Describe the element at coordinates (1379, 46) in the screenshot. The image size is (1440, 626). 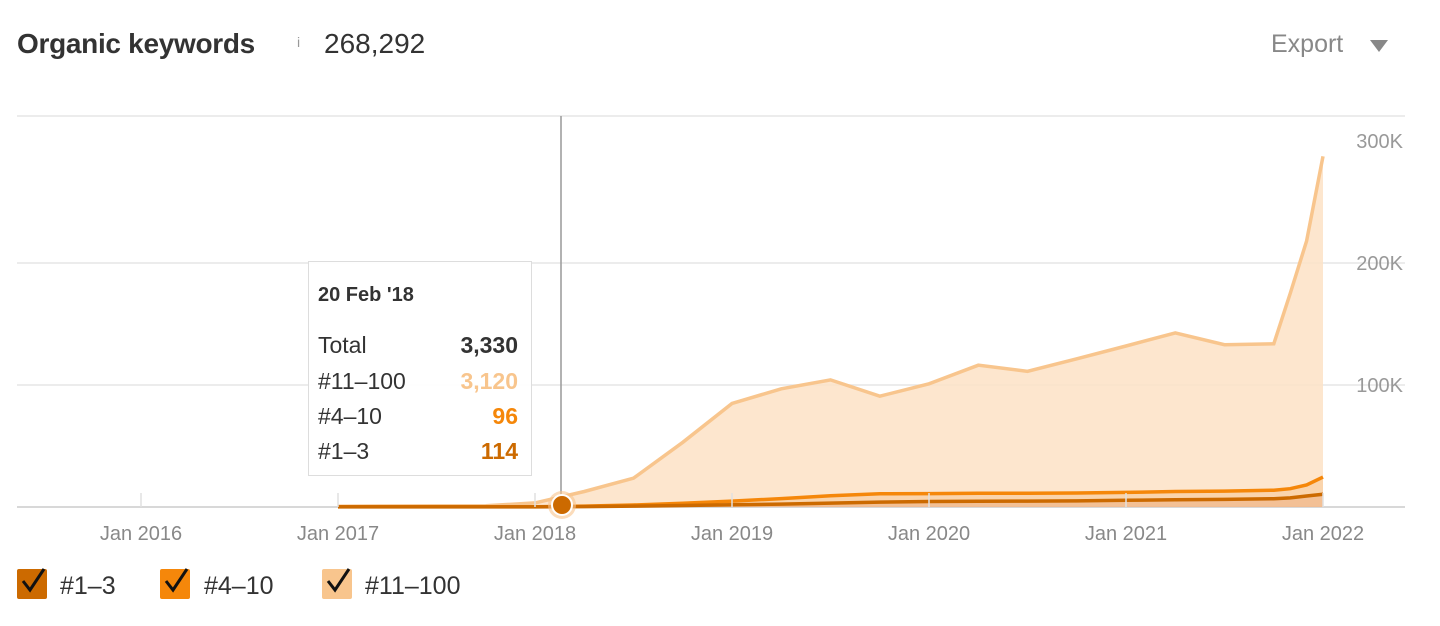
I see `chevron-down-icon` at that location.